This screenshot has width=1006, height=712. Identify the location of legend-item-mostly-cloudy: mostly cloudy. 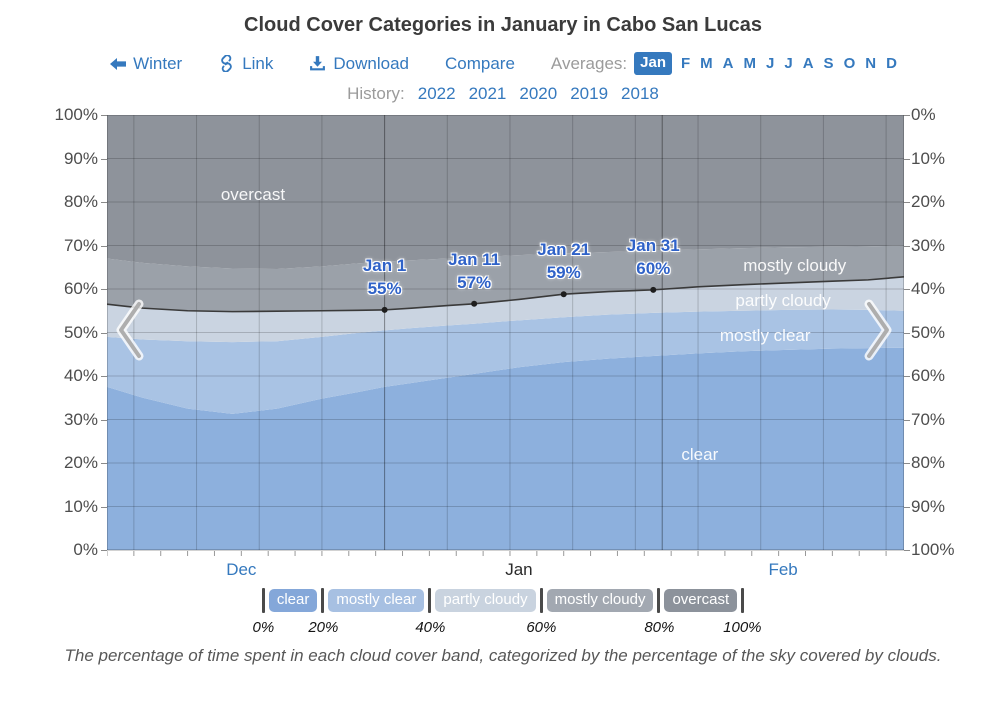
(600, 600).